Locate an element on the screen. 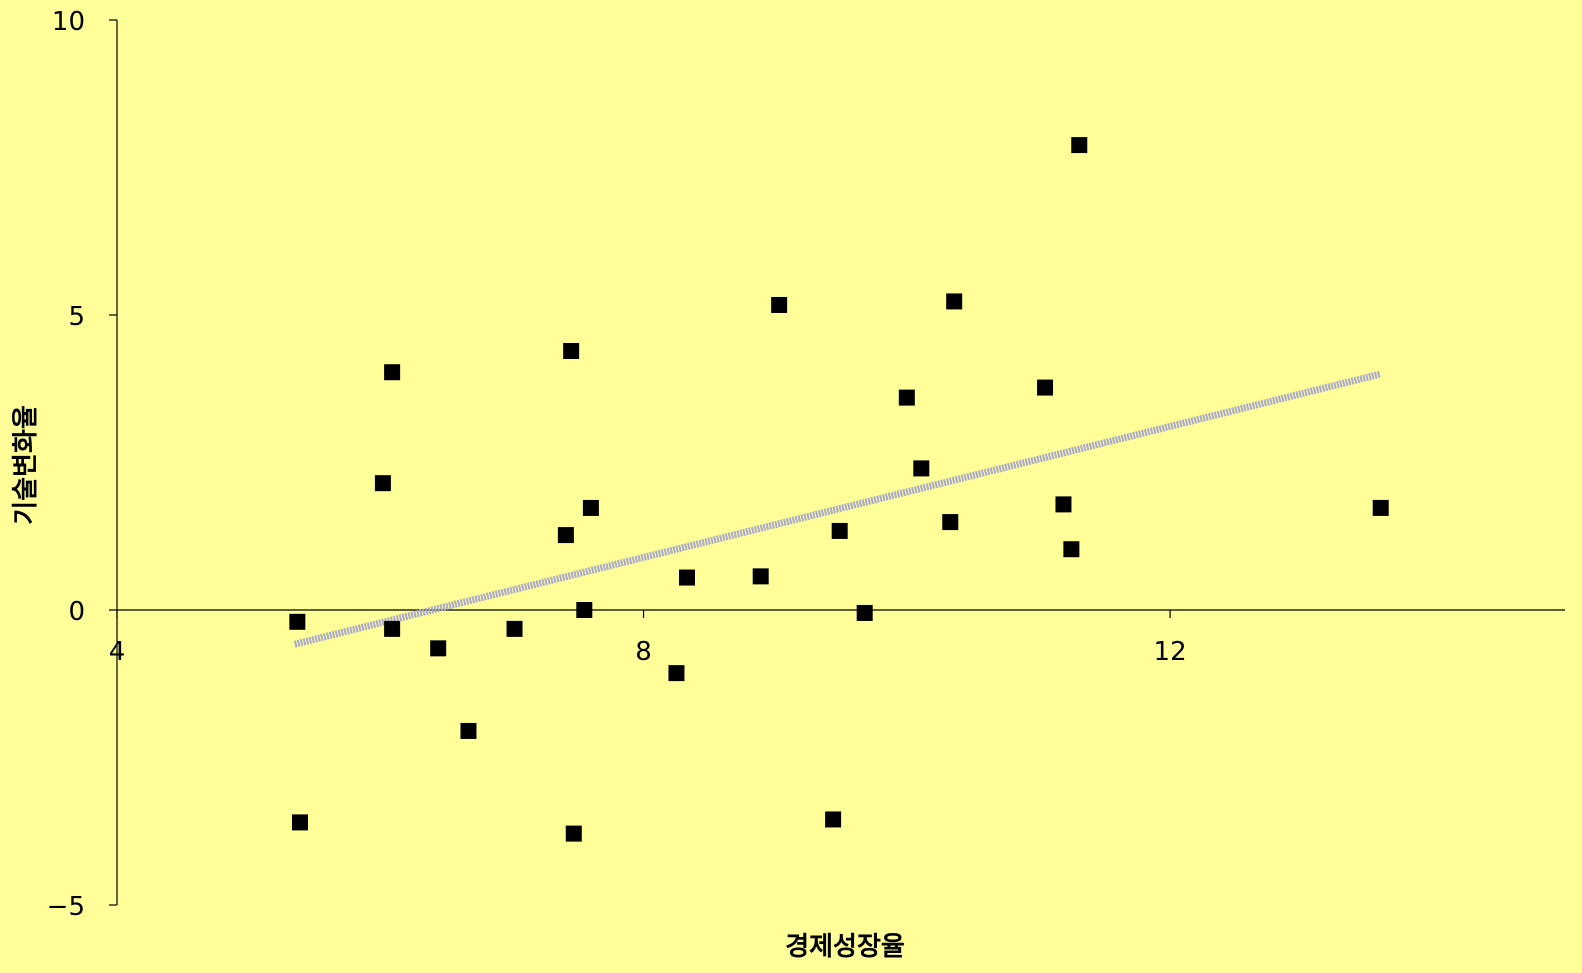 The image size is (1582, 973). x-tick-label: 8 is located at coordinates (643, 652).